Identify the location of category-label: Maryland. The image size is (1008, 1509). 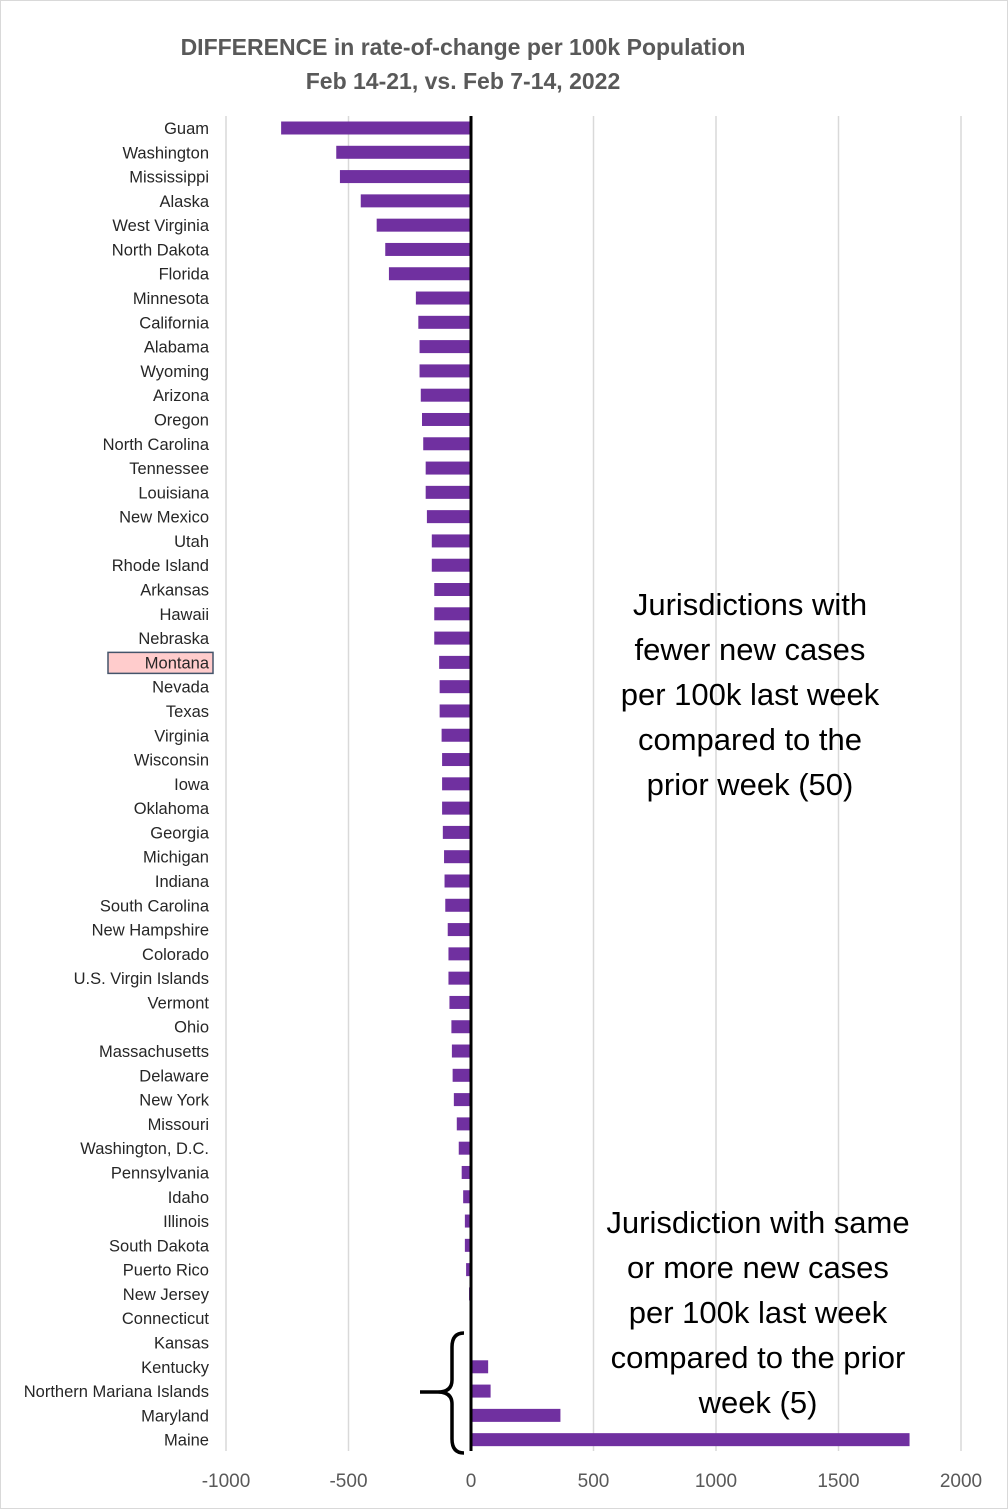
(175, 1416).